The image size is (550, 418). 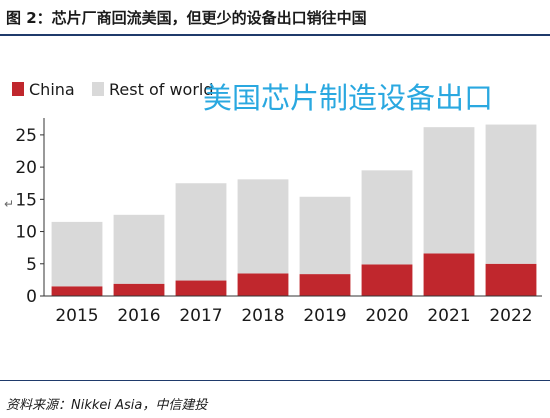 What do you see at coordinates (324, 316) in the screenshot?
I see `x-tick-label: 2019` at bounding box center [324, 316].